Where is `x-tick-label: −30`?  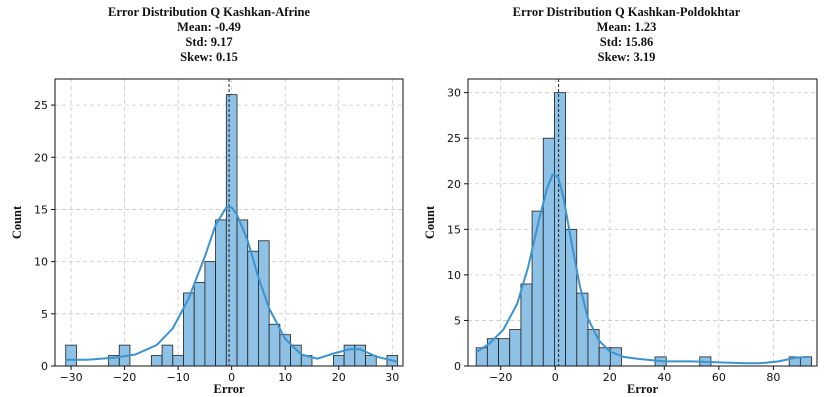 x-tick-label: −30 is located at coordinates (70, 377).